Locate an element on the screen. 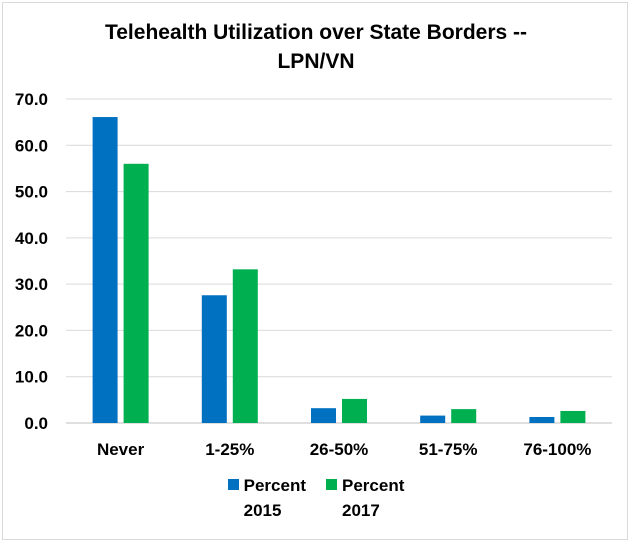 This screenshot has height=544, width=632. y-tick-label: 60.0 is located at coordinates (31, 145).